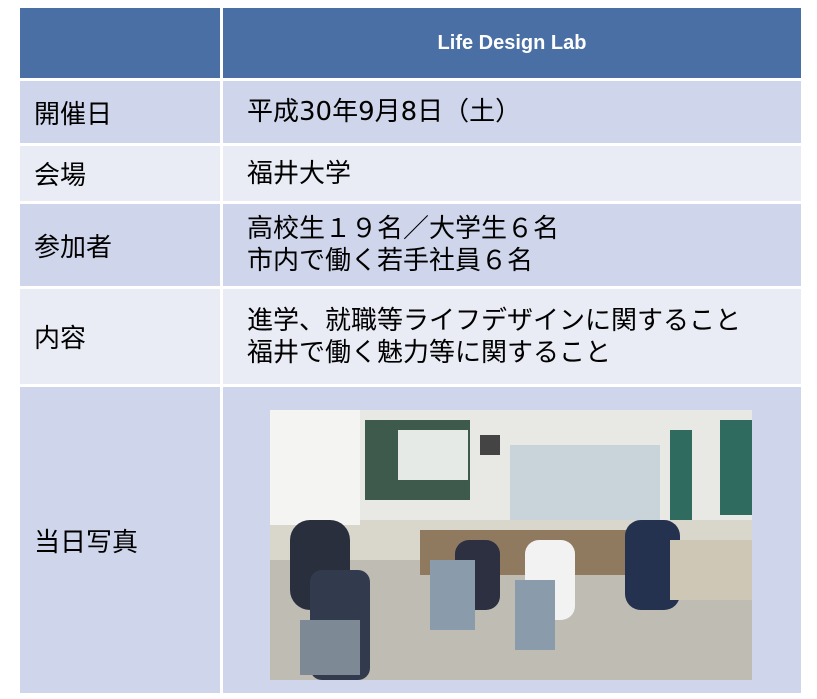 Image resolution: width=817 pixels, height=699 pixels. What do you see at coordinates (390, 261) in the screenshot?
I see `line: 市内で働く若手社員６名` at bounding box center [390, 261].